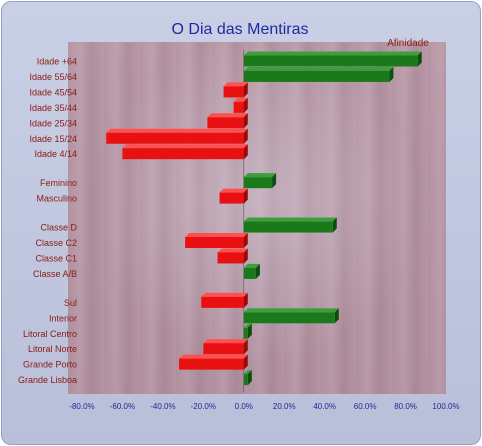  Describe the element at coordinates (53, 108) in the screenshot. I see `category-label: Idade 35/44` at that location.